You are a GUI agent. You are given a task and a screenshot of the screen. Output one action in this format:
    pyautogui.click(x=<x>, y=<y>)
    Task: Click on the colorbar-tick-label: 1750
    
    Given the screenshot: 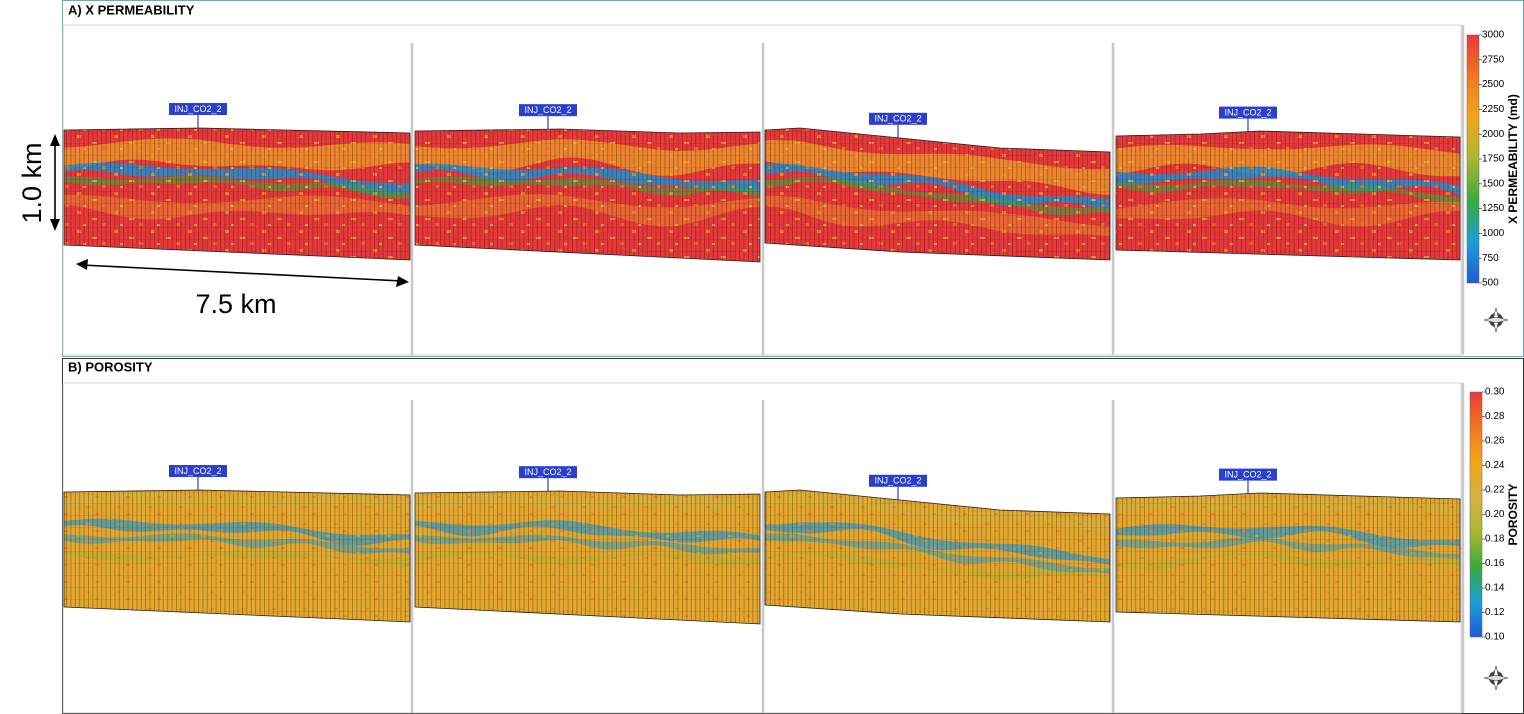 What is the action you would take?
    pyautogui.click(x=1493, y=159)
    